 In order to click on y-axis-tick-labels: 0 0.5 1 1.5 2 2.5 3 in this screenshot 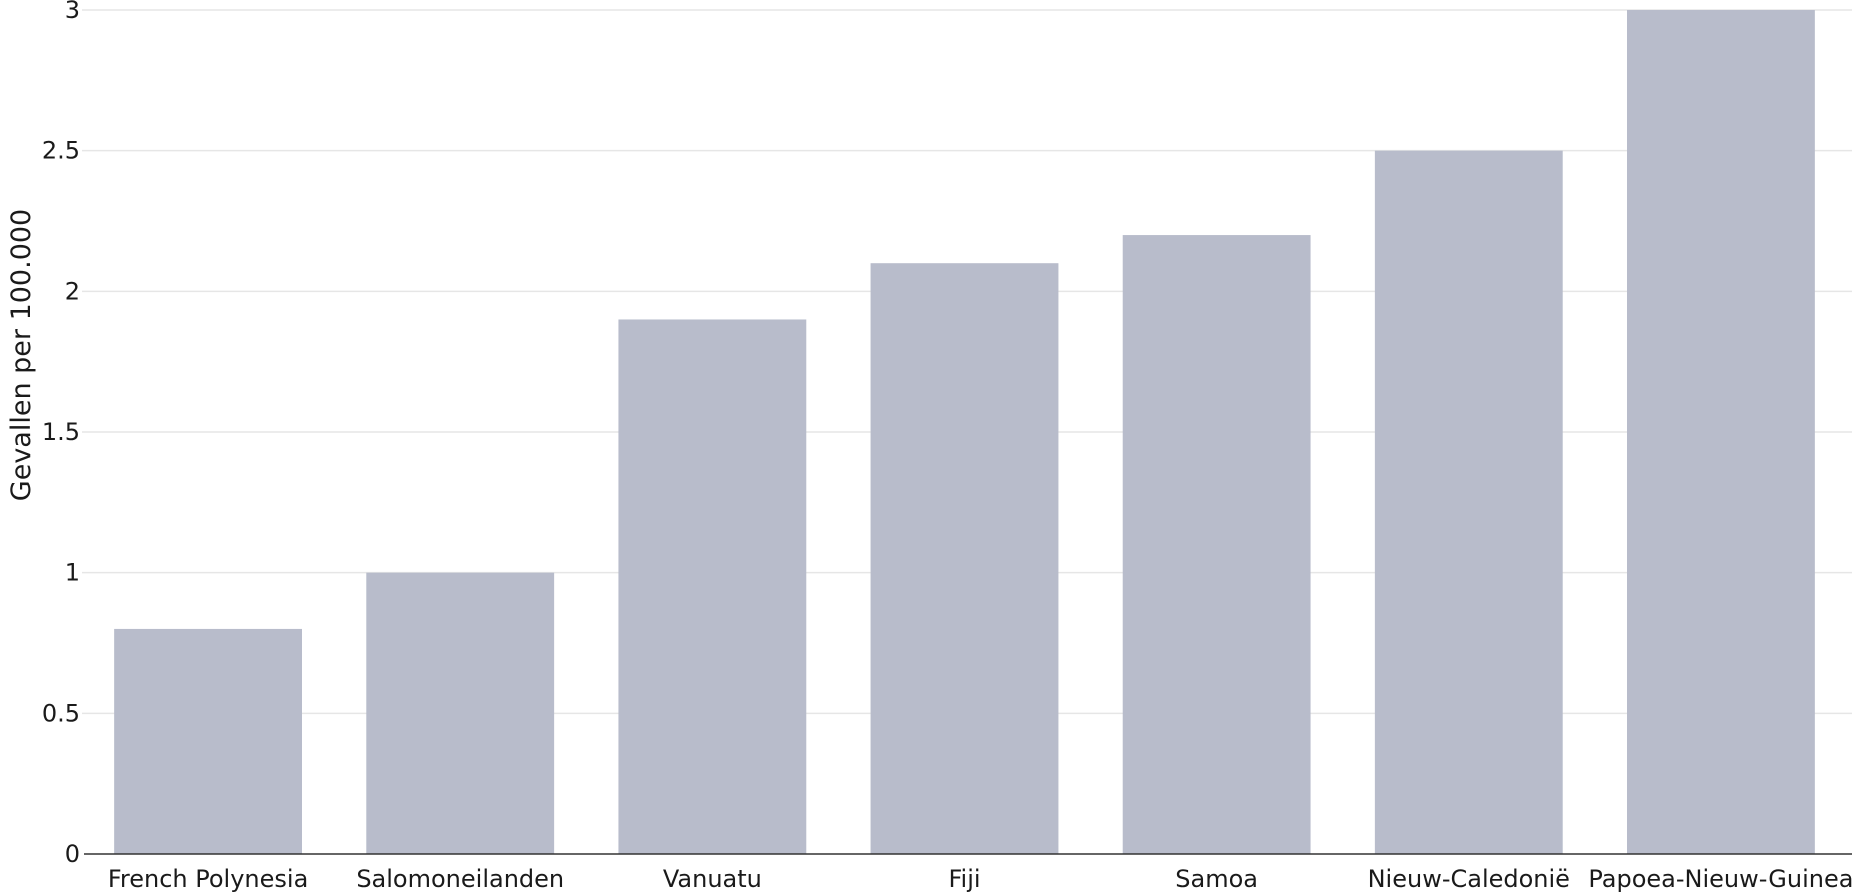, I will do `click(61, 434)`.